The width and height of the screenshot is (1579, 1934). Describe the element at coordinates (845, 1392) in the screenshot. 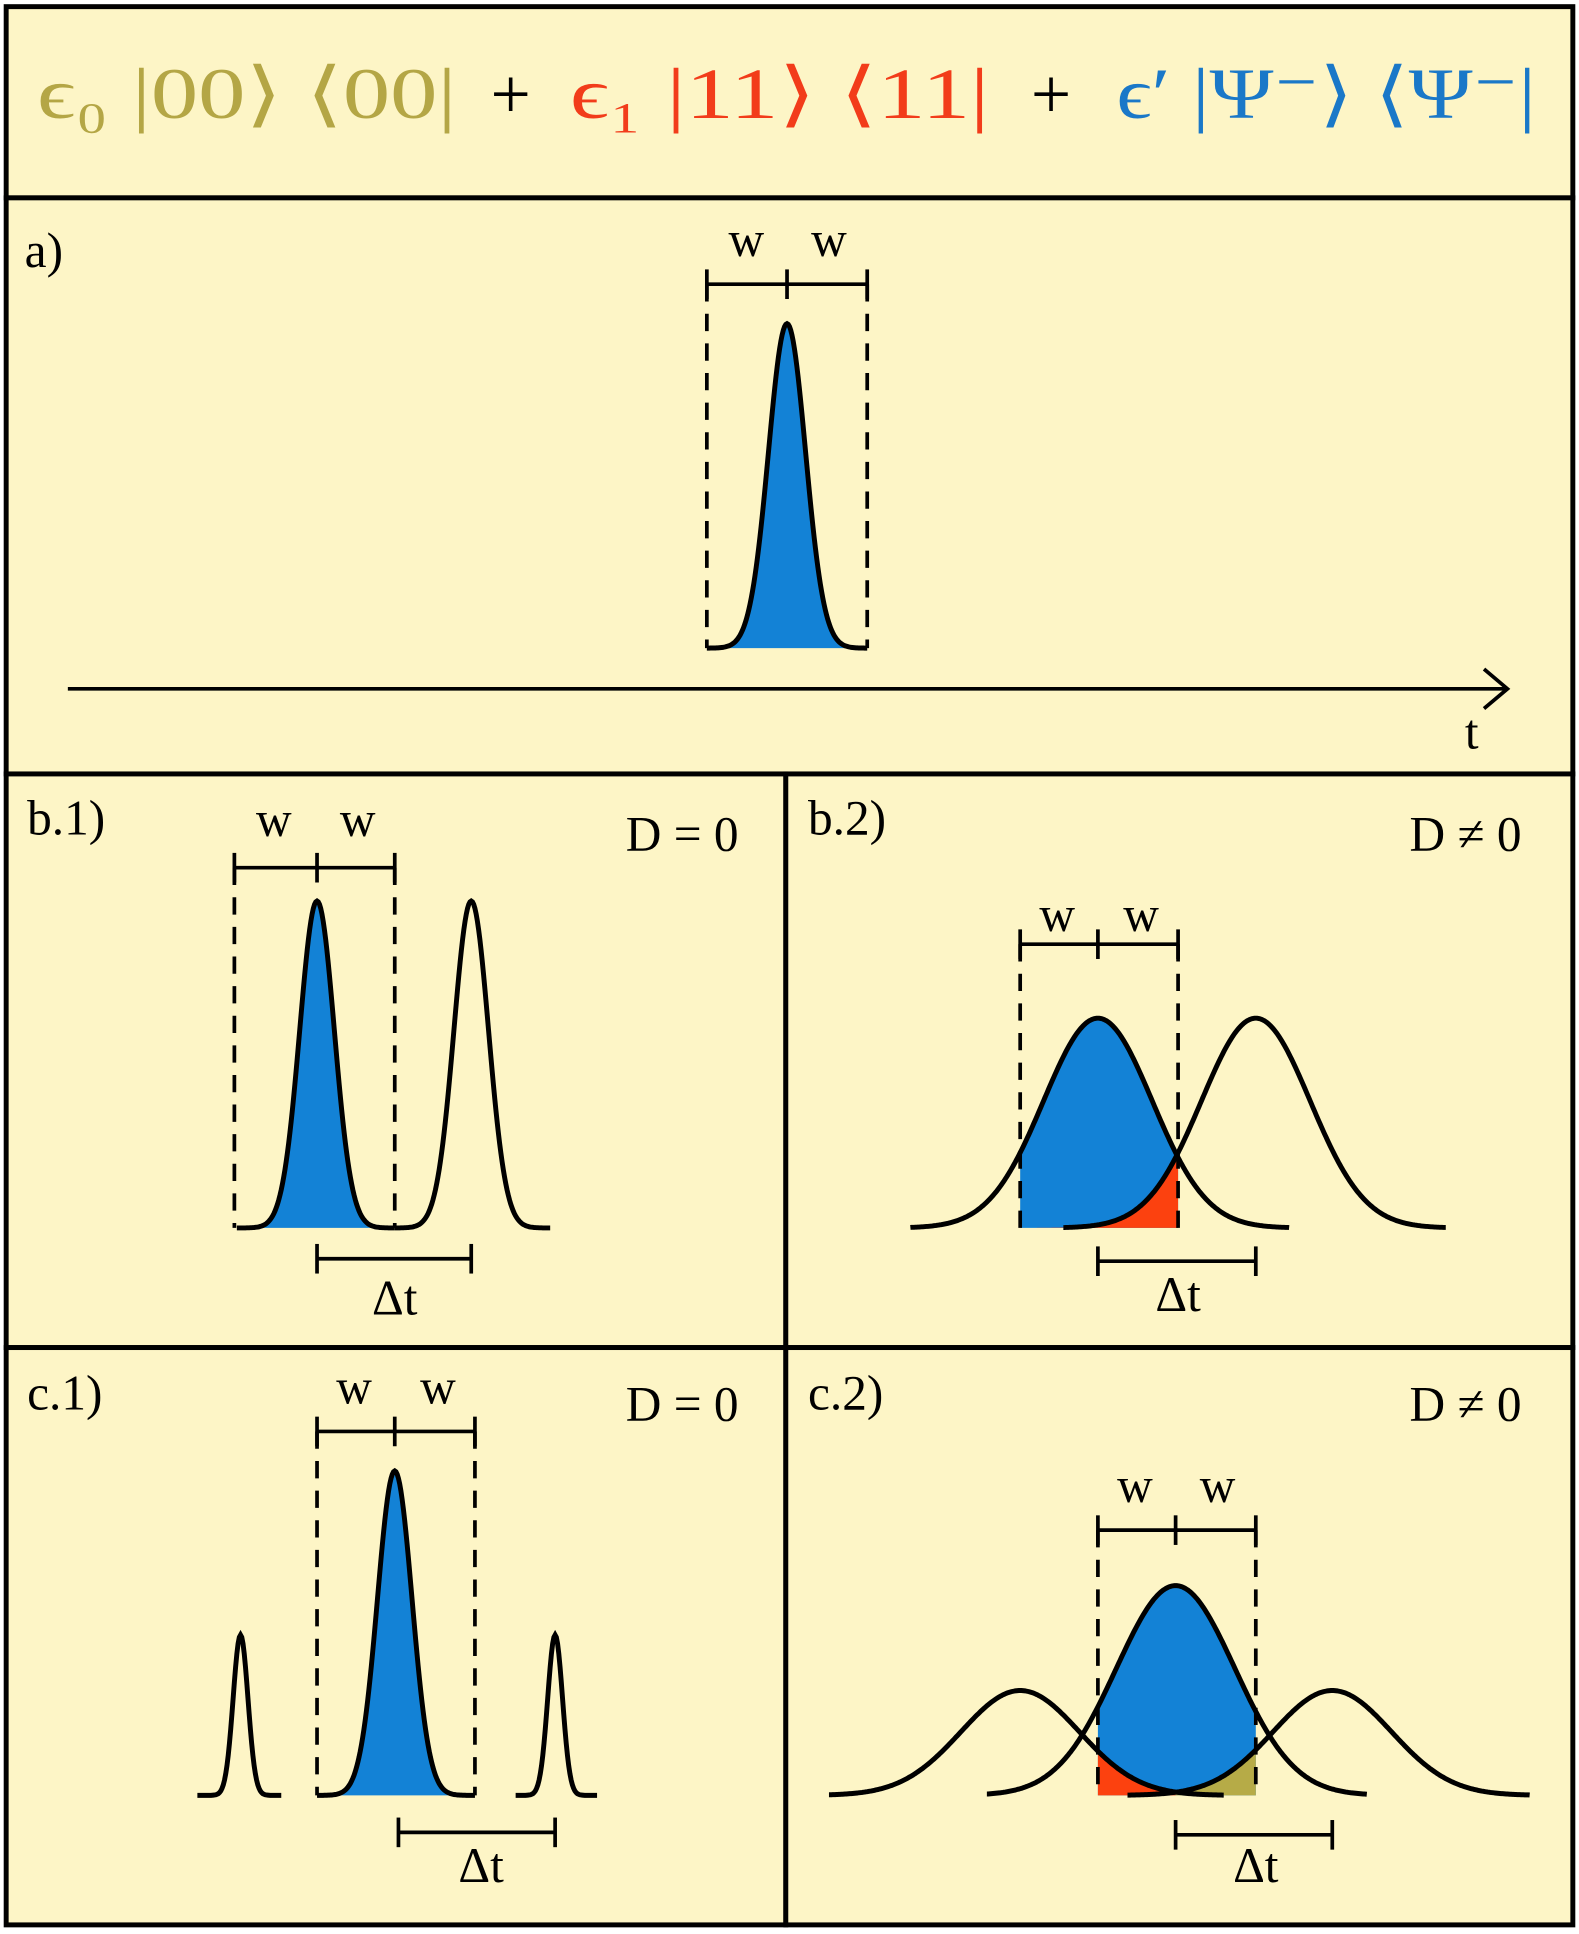

I see `panel-label: c.2)` at that location.